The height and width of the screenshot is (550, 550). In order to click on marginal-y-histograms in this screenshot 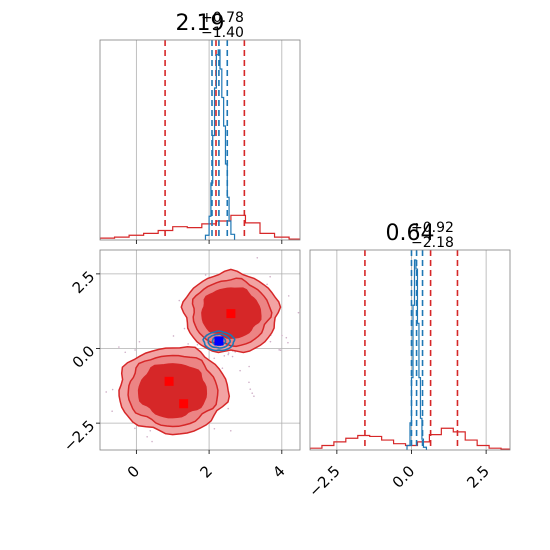, I will do `click(410, 350)`.